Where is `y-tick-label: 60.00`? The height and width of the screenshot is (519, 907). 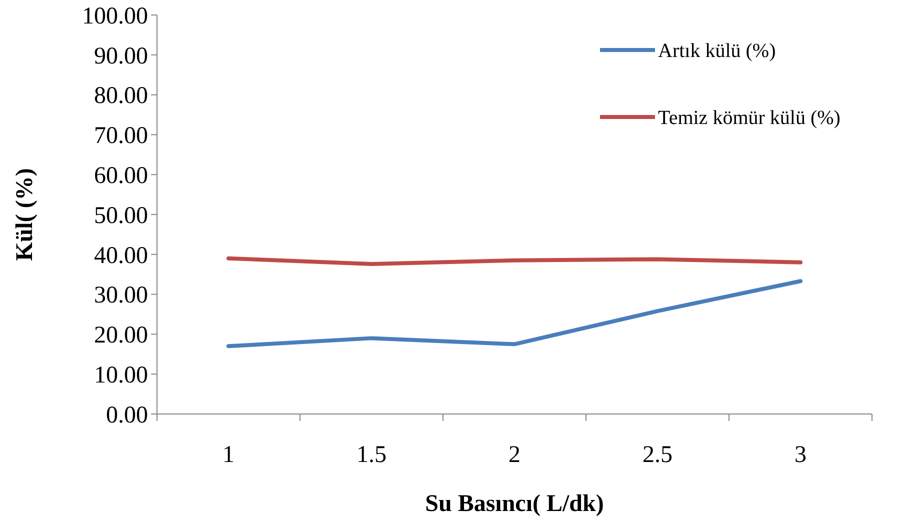
y-tick-label: 60.00 is located at coordinates (121, 176).